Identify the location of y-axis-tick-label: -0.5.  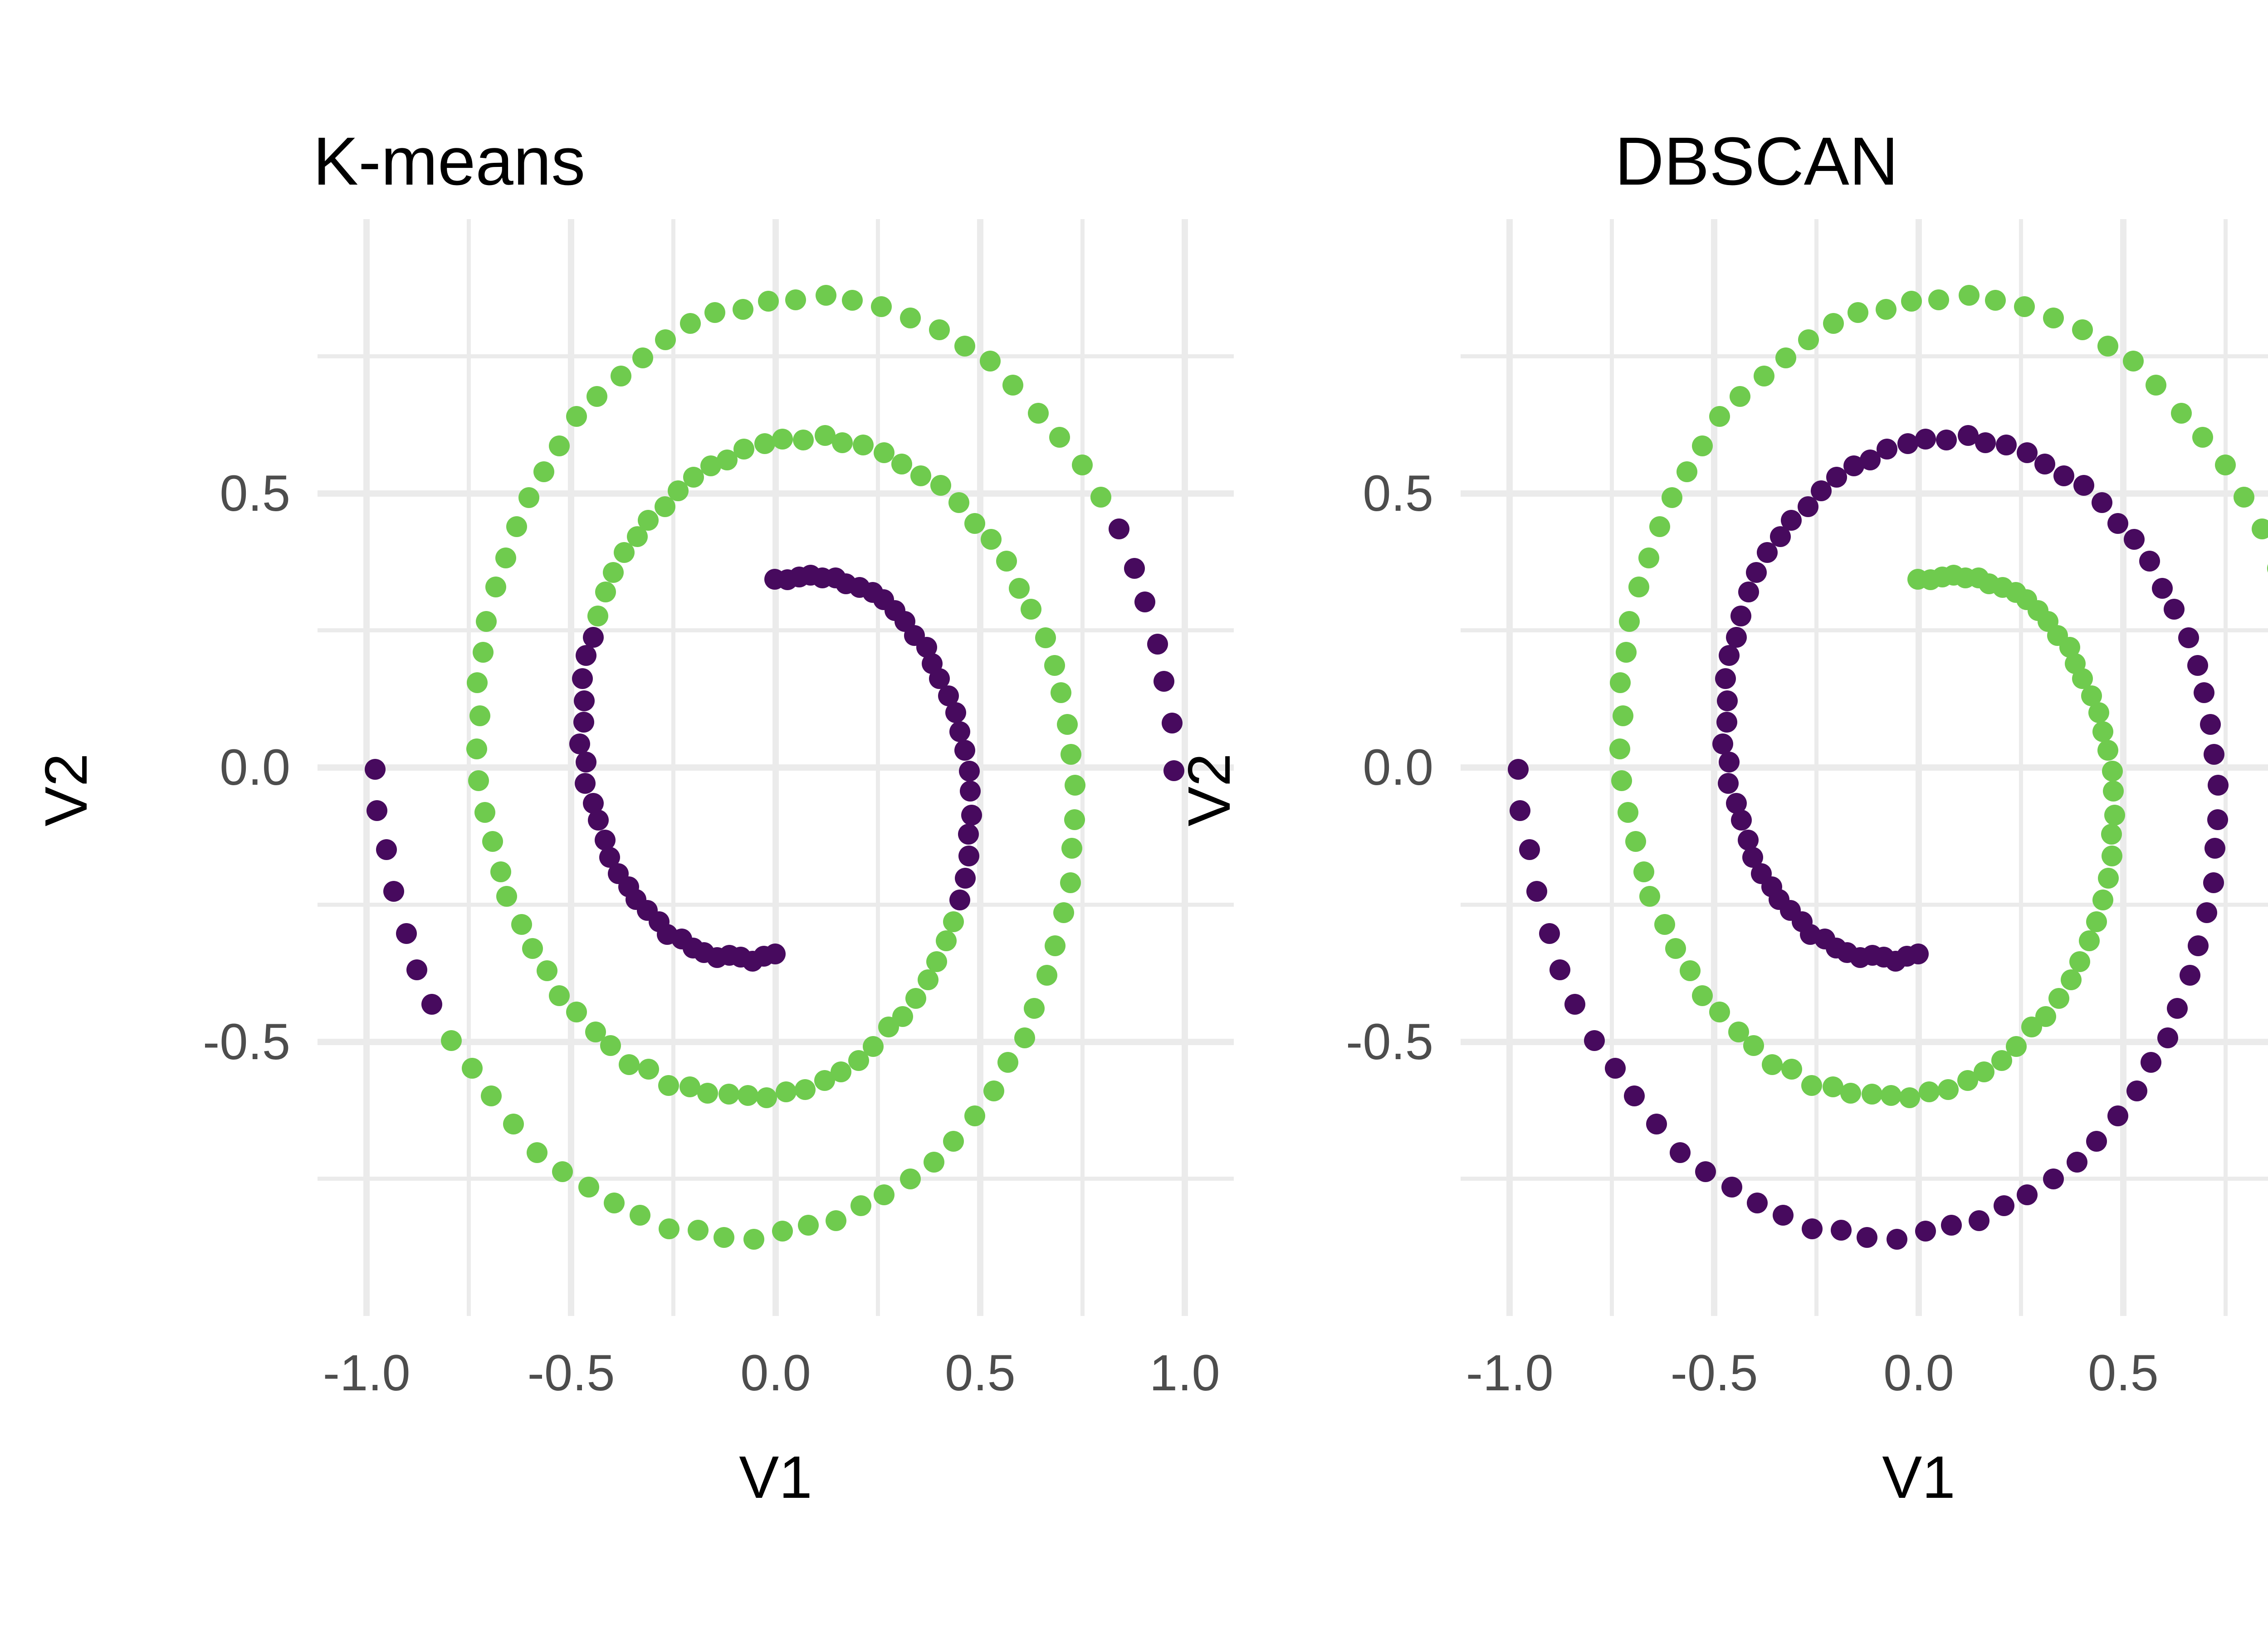
(247, 1041).